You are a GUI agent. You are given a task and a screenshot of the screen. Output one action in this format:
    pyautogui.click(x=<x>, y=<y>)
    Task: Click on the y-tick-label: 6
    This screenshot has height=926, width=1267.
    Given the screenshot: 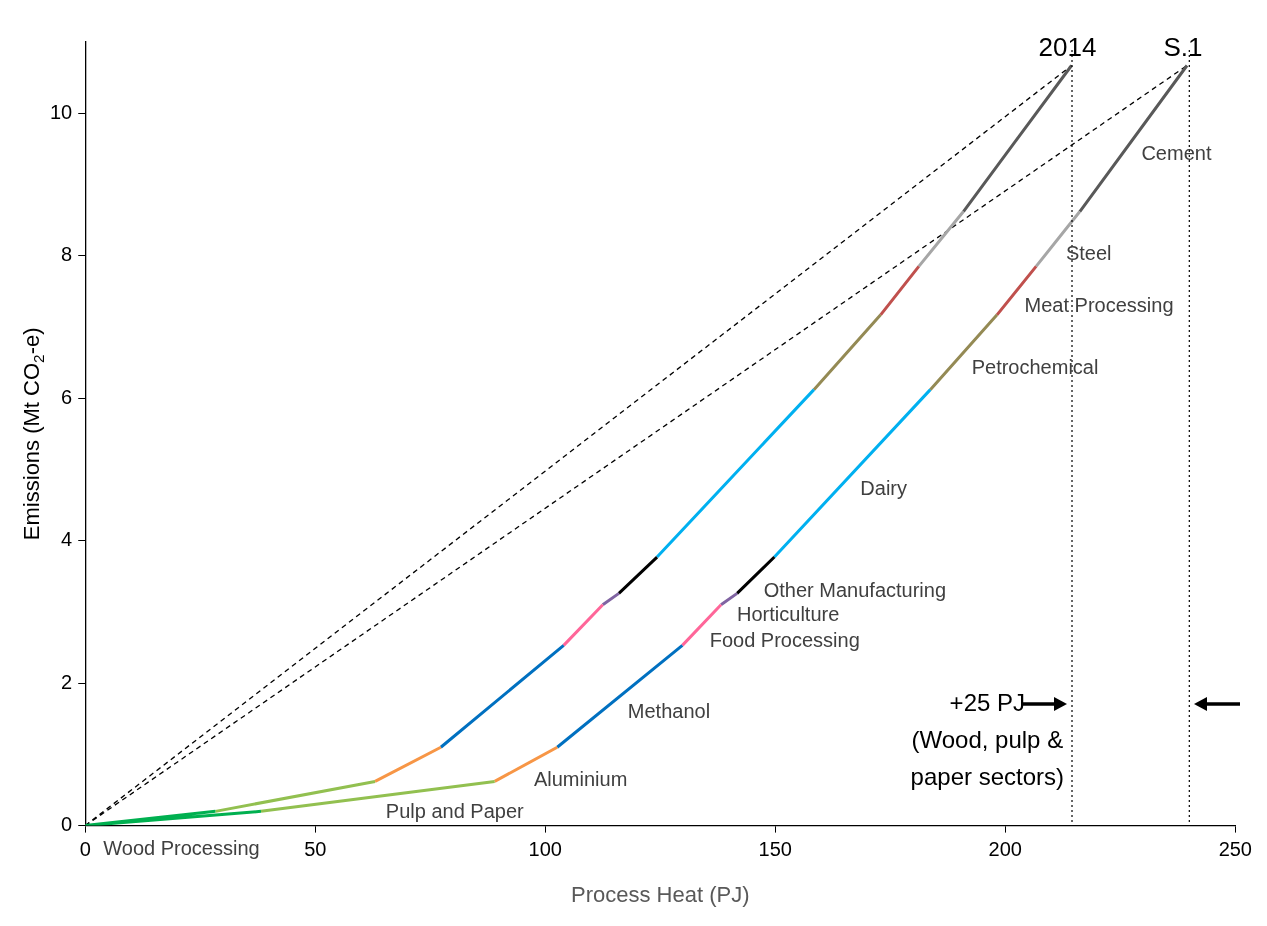 What is the action you would take?
    pyautogui.click(x=67, y=396)
    